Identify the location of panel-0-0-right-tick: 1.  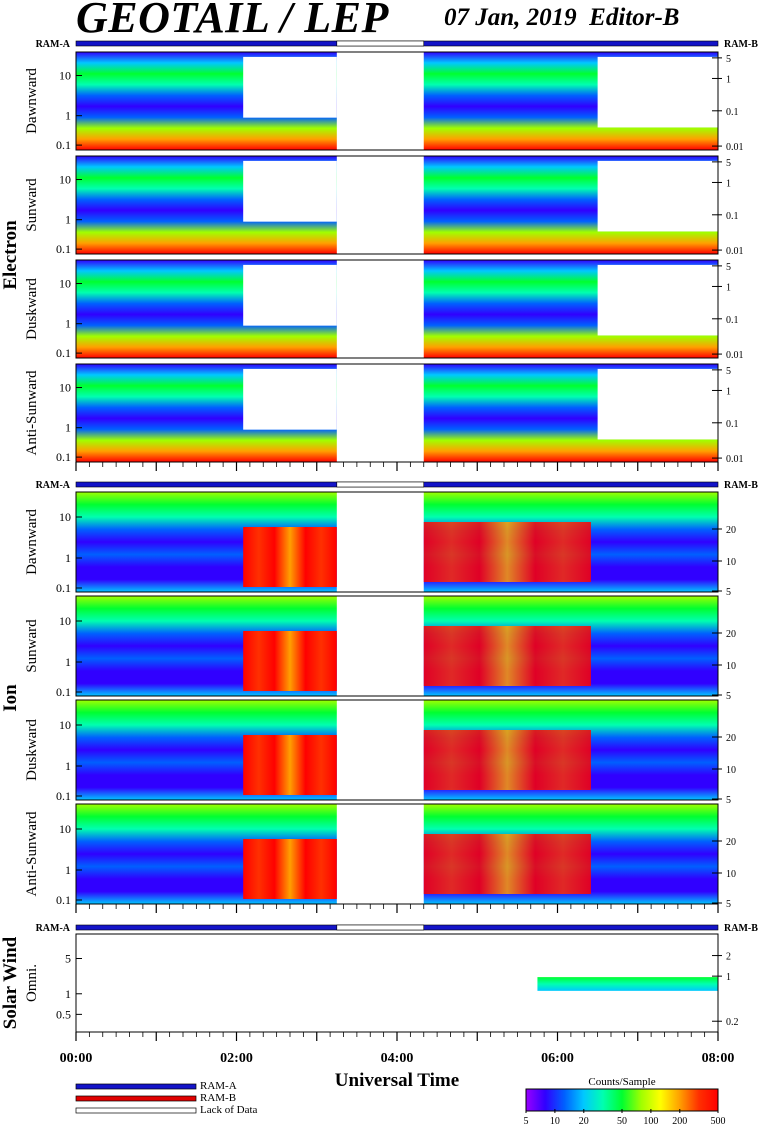
(728, 79).